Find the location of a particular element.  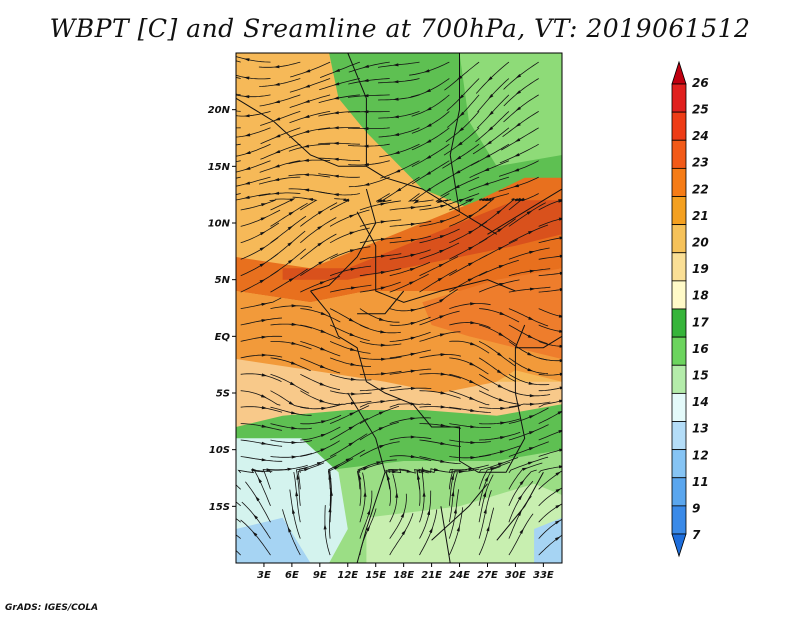

lon-label: 3E is located at coordinates (264, 575).